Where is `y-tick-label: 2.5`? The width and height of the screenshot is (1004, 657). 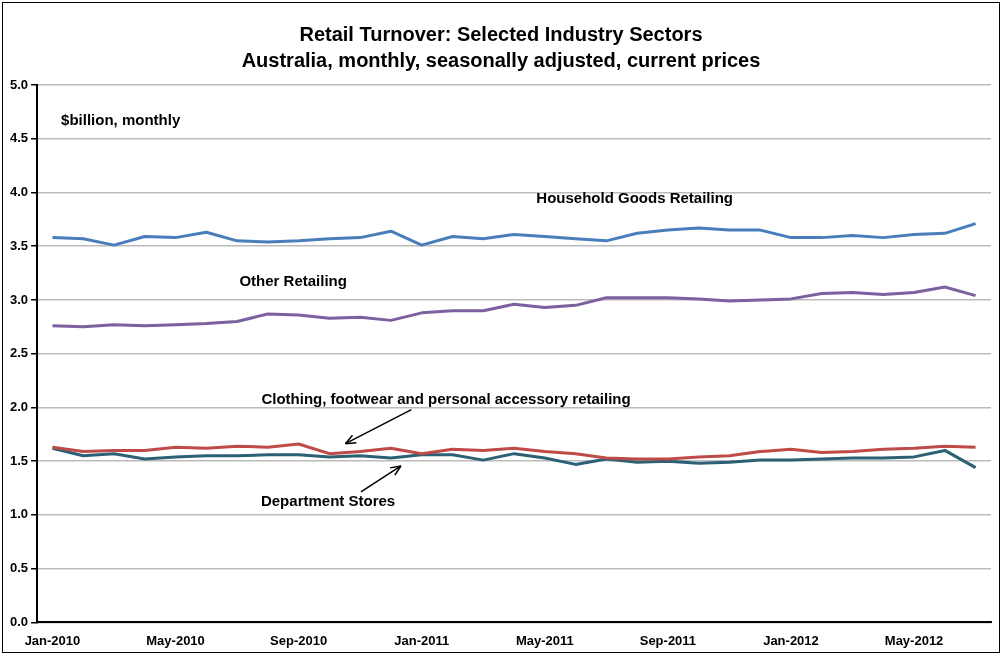 y-tick-label: 2.5 is located at coordinates (19, 353).